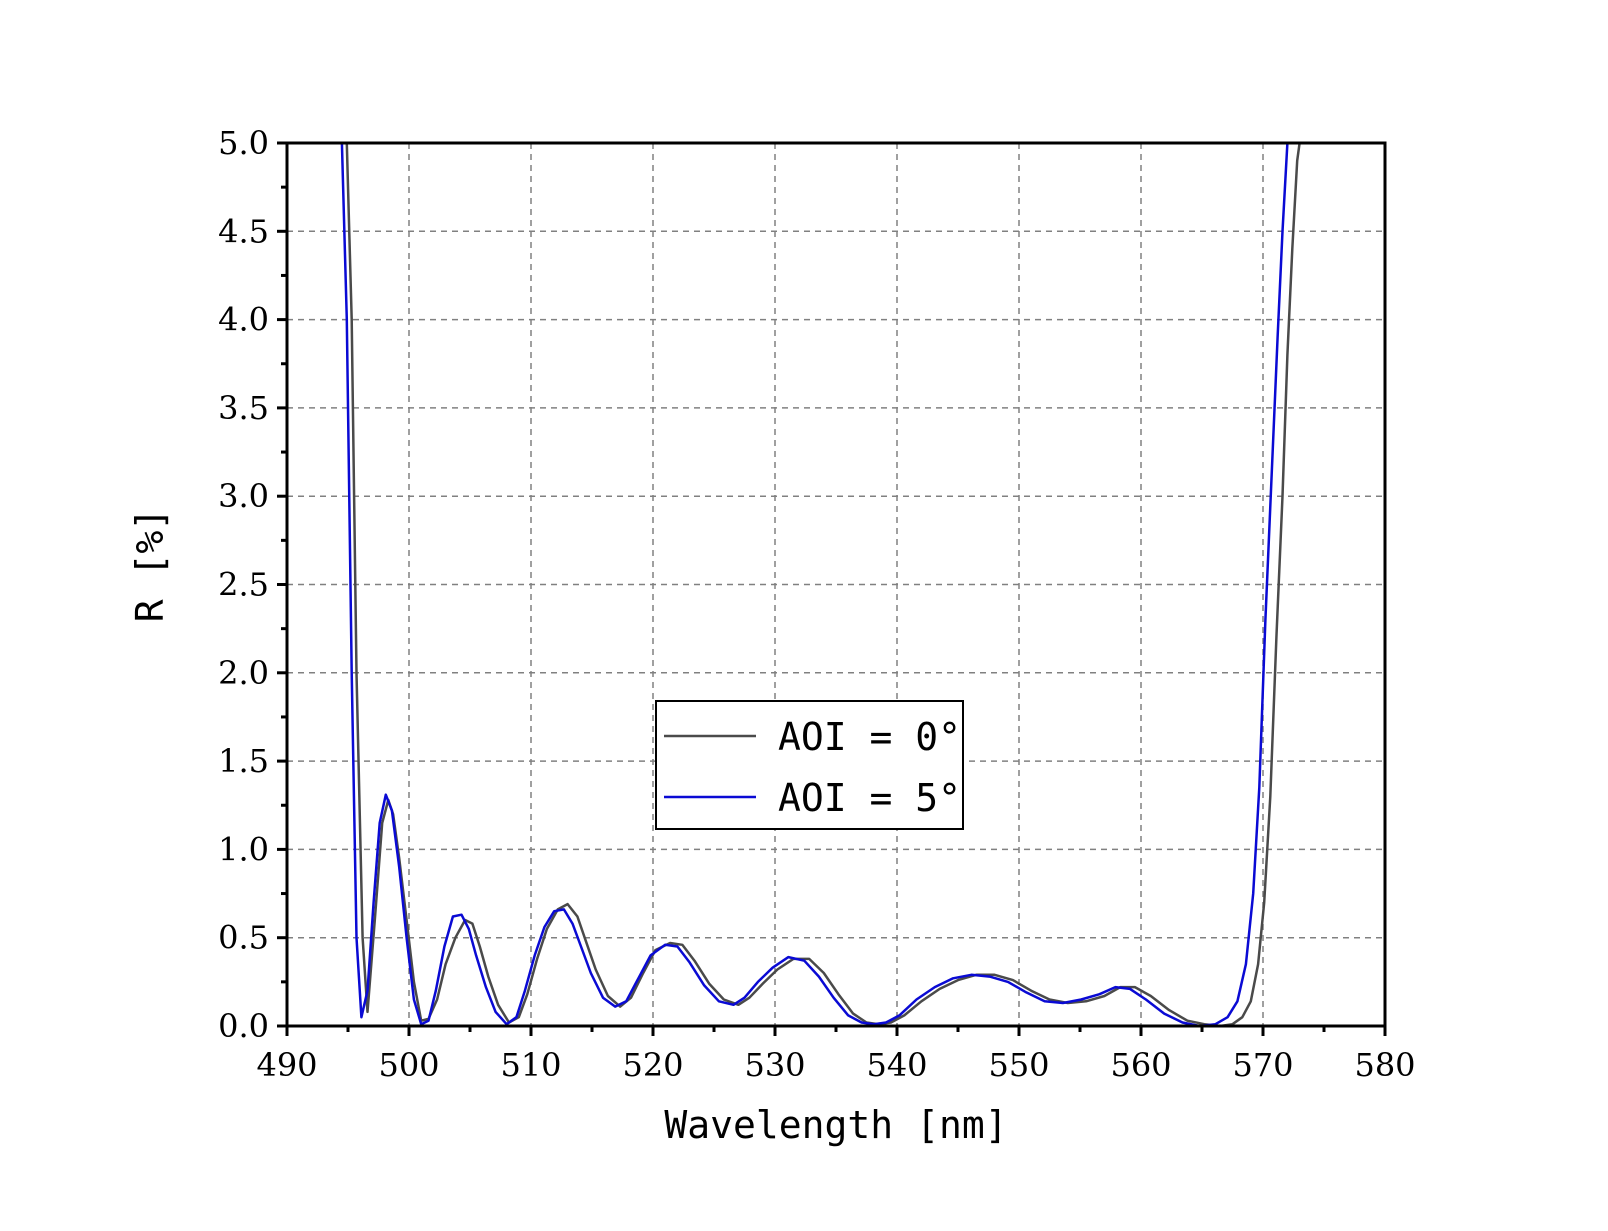  I want to click on y-tick-label: 3.0, so click(243, 496).